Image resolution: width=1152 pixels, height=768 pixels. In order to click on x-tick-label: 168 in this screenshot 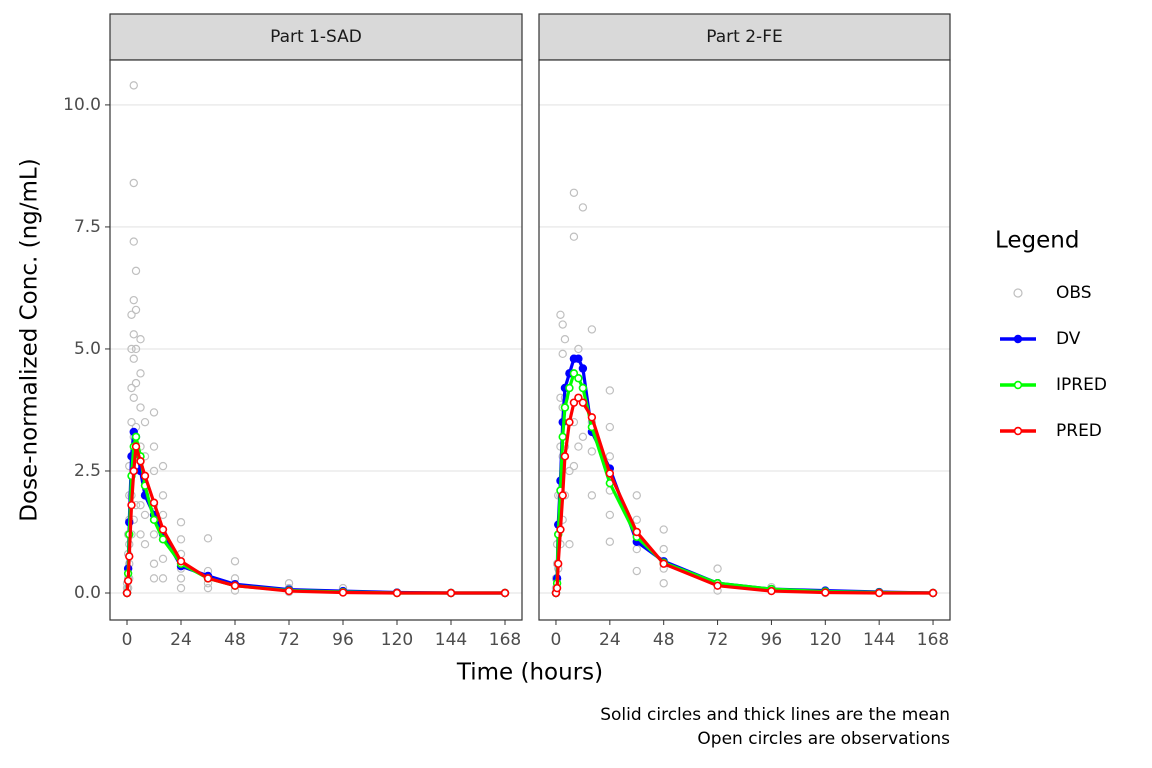, I will do `click(505, 640)`.